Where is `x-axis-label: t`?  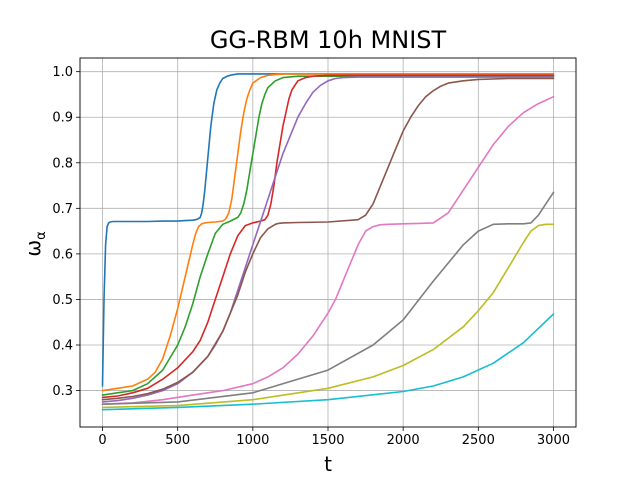
x-axis-label: t is located at coordinates (328, 464).